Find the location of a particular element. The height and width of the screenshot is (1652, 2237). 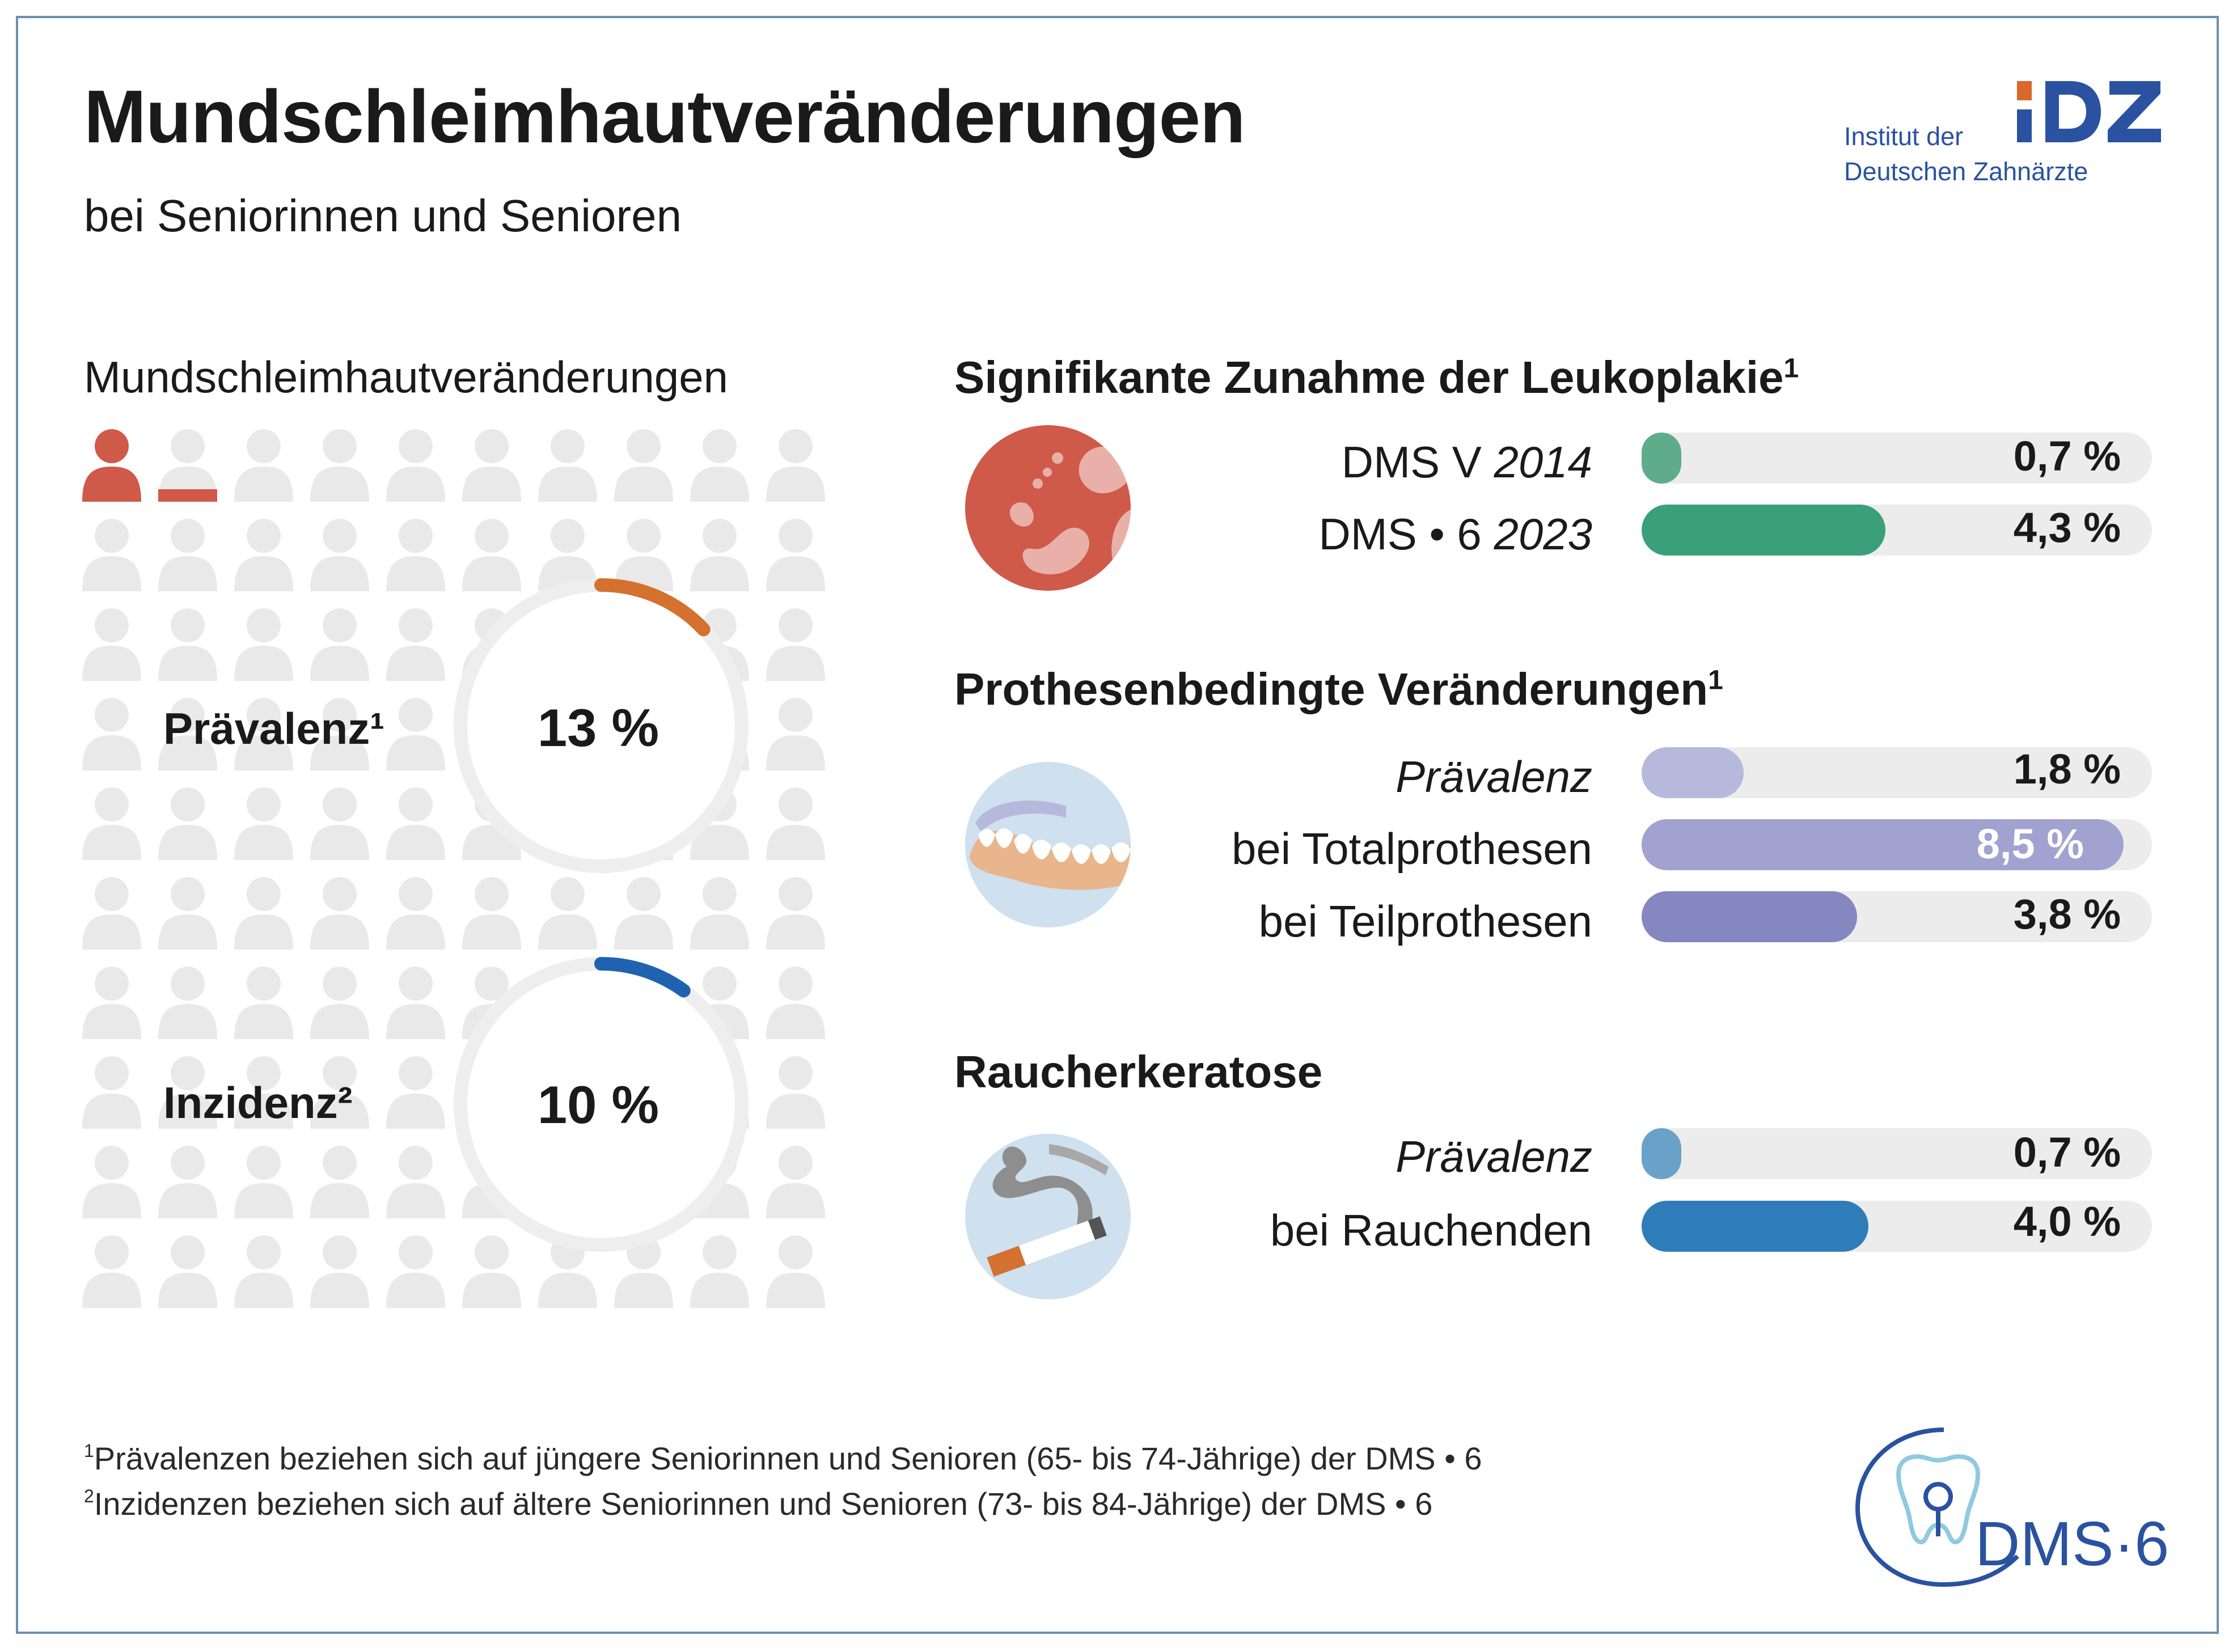

cigarette-ash is located at coordinates (1097, 1228).